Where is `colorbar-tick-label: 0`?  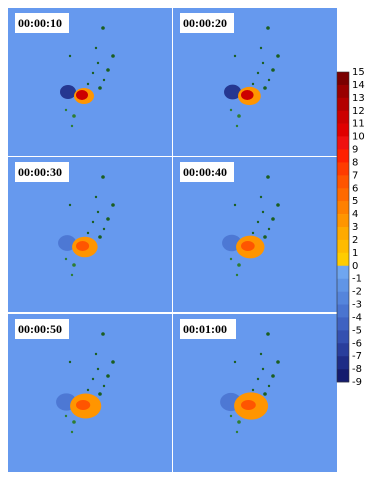
colorbar-tick-label: 0 is located at coordinates (355, 266).